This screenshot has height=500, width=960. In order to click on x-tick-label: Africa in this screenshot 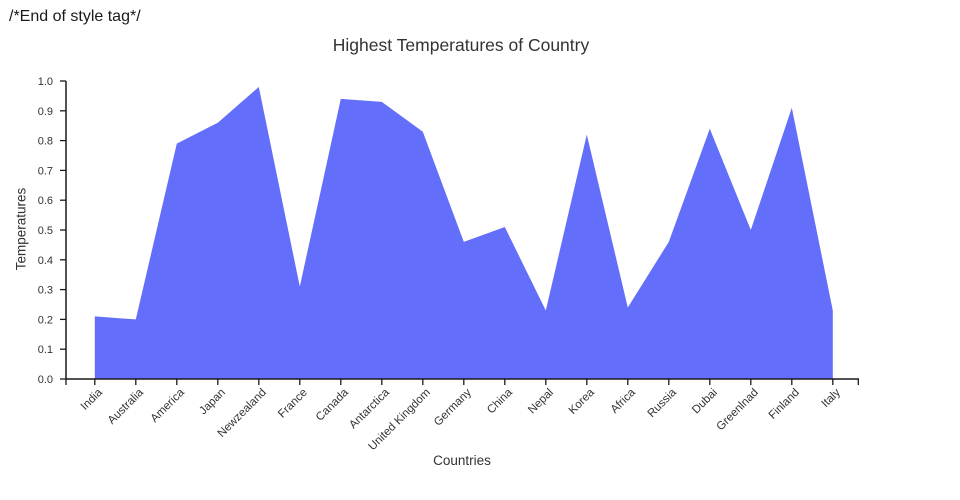, I will do `click(624, 401)`.